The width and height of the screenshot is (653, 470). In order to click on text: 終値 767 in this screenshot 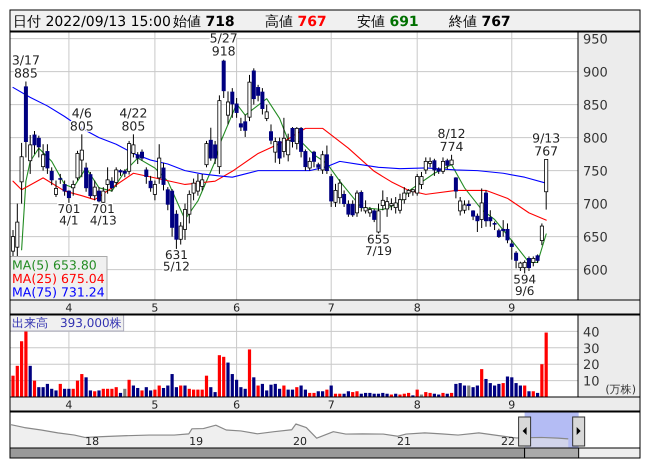, I will do `click(479, 22)`.